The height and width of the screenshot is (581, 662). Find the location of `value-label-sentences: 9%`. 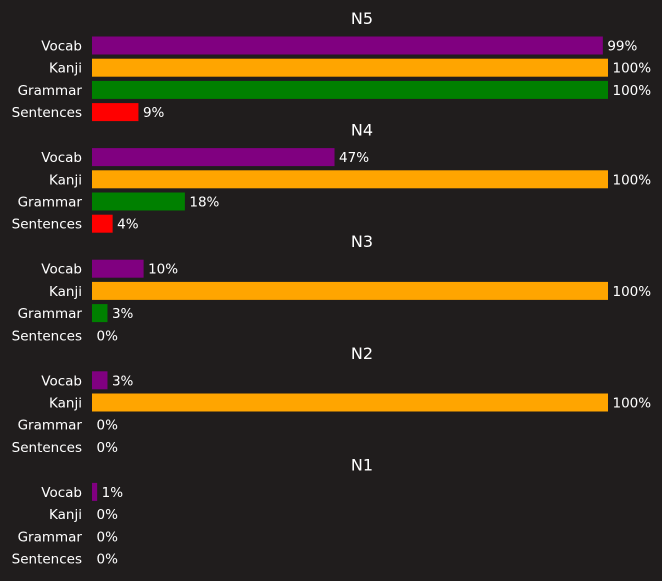

value-label-sentences: 9% is located at coordinates (154, 113).